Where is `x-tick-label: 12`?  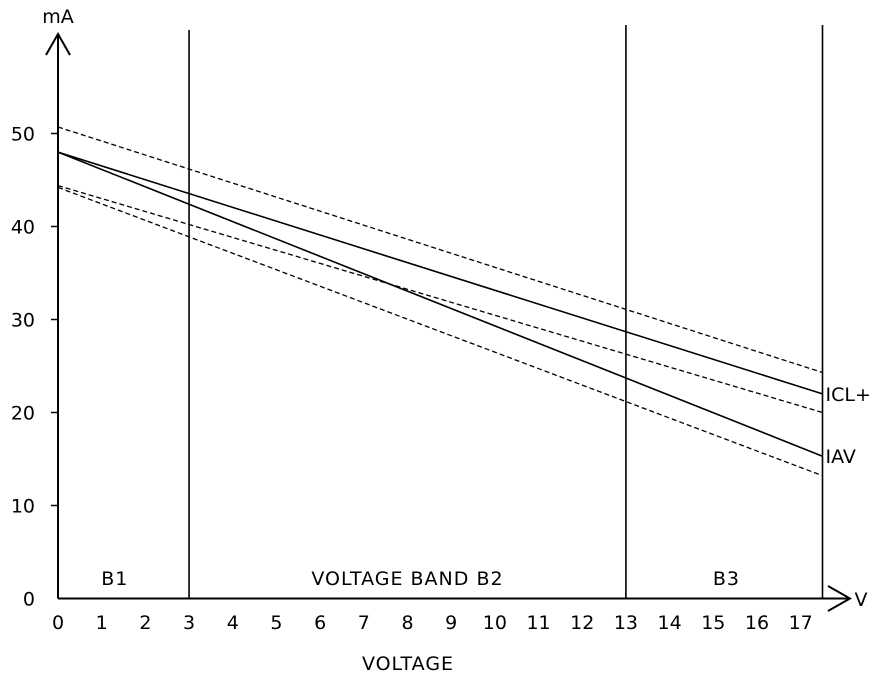
x-tick-label: 12 is located at coordinates (582, 623).